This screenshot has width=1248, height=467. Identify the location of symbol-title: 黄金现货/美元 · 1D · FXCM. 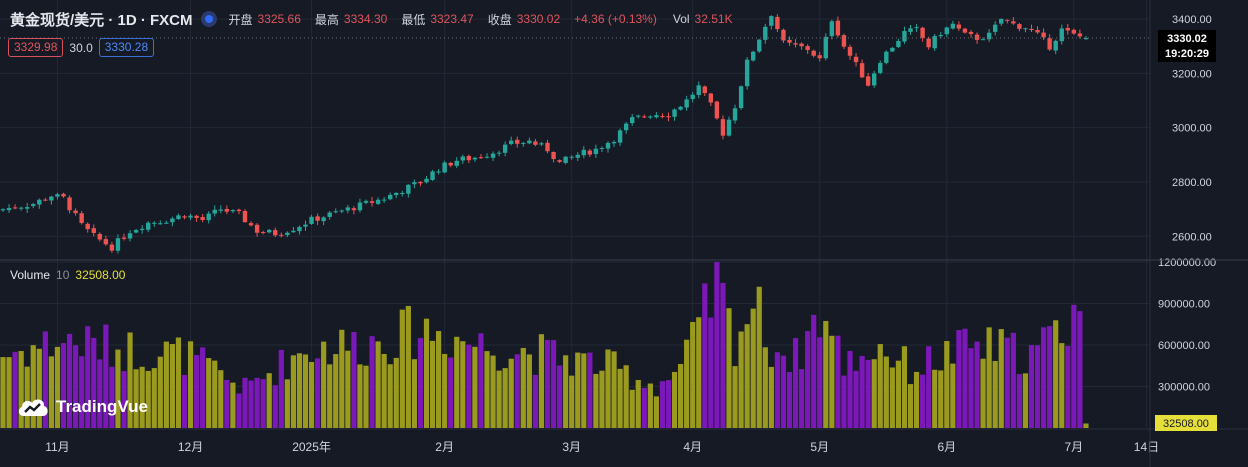
(101, 20).